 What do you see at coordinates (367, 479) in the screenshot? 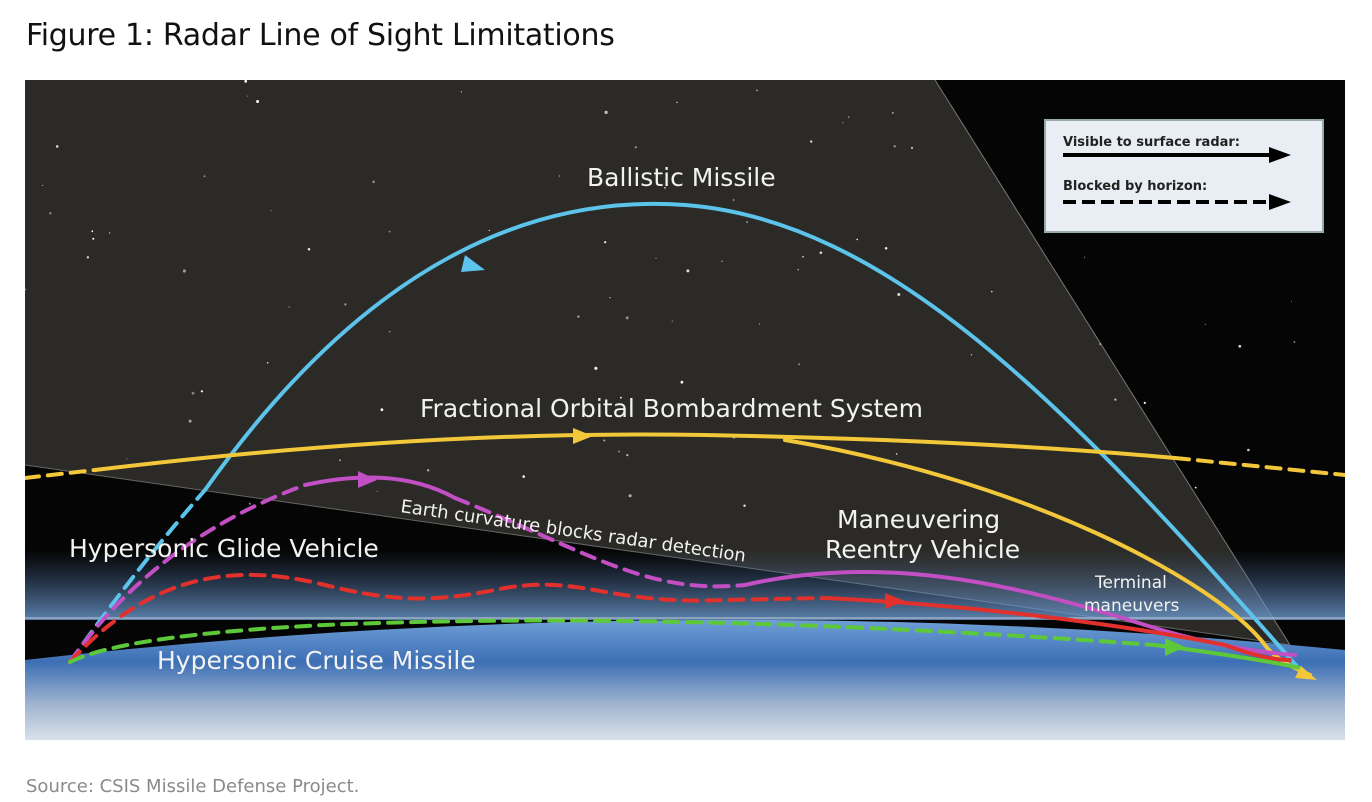
I see `marv-arrowhead` at bounding box center [367, 479].